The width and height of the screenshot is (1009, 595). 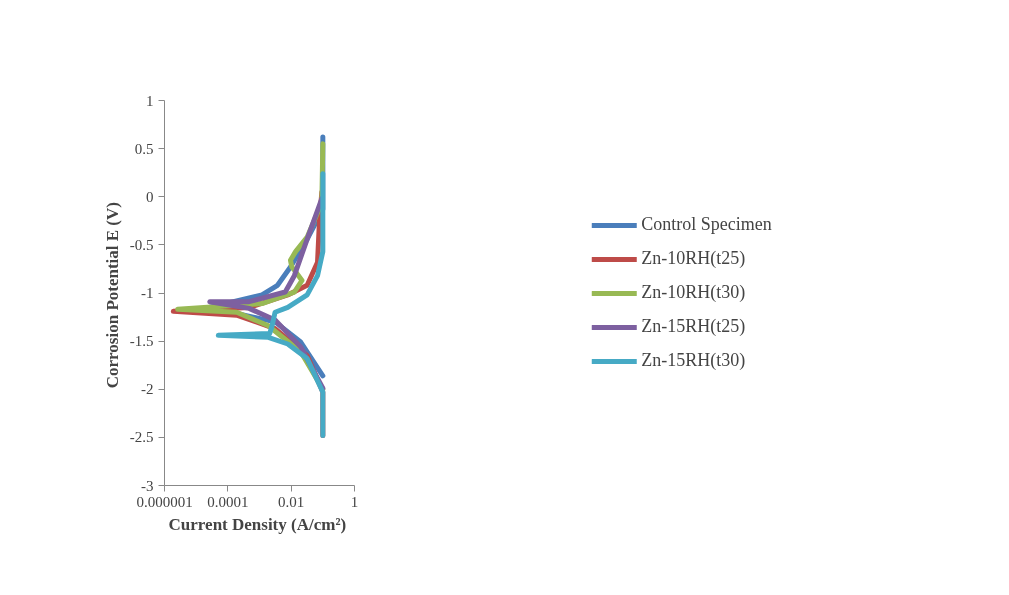 What do you see at coordinates (693, 292) in the screenshot?
I see `legend-label: Zn-10RH(t30)` at bounding box center [693, 292].